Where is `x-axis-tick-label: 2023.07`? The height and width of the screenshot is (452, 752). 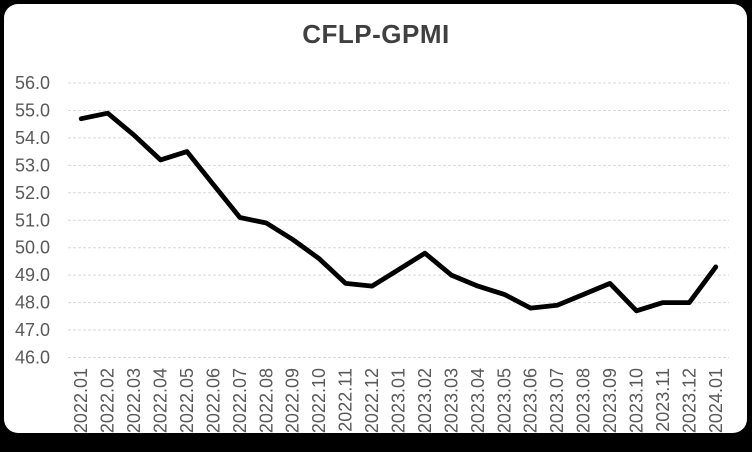 x-axis-tick-label: 2023.07 is located at coordinates (557, 400).